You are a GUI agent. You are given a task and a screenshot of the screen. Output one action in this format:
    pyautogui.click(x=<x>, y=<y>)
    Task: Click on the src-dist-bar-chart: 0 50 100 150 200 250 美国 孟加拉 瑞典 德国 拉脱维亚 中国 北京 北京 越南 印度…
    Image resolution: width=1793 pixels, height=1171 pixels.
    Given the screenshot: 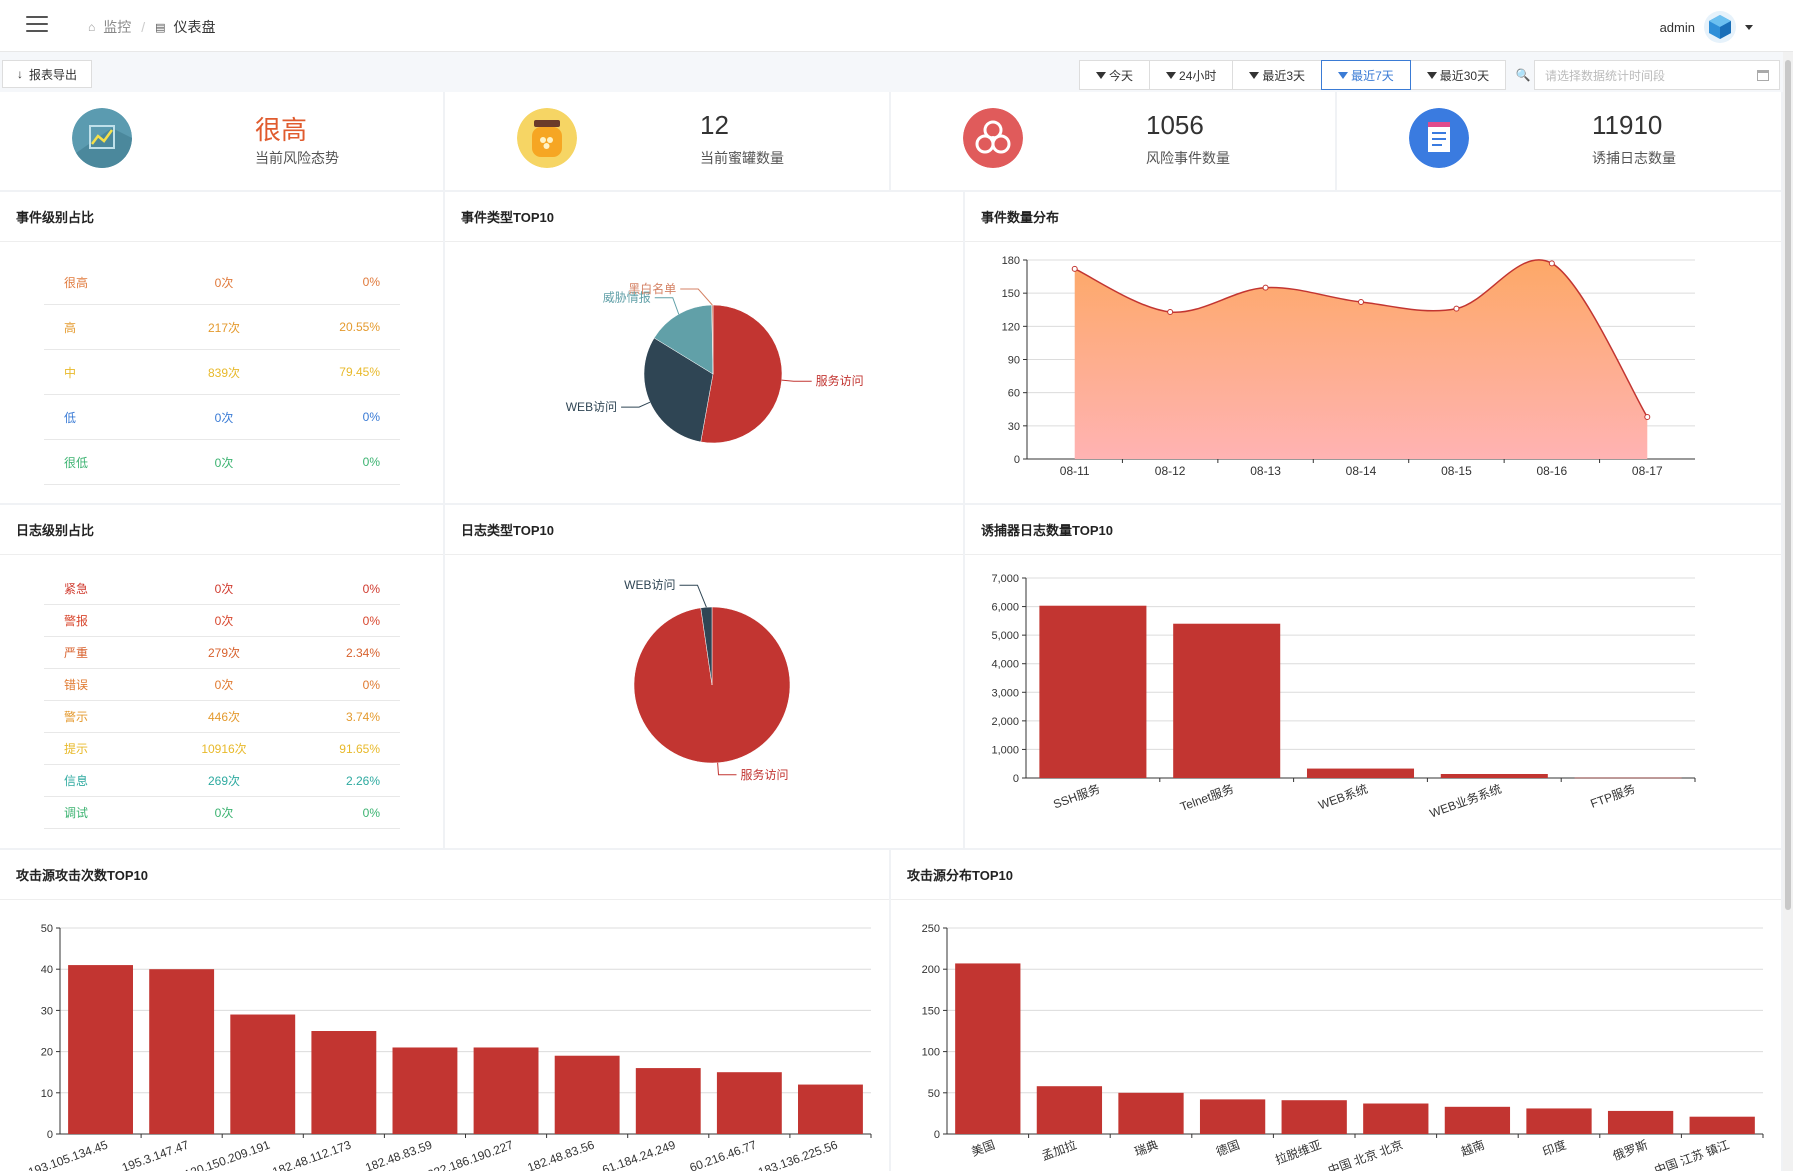 What is the action you would take?
    pyautogui.click(x=1343, y=1047)
    